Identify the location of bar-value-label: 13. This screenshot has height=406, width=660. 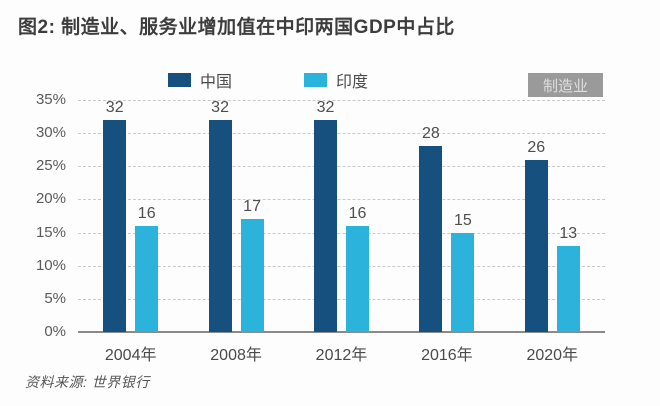
(568, 233).